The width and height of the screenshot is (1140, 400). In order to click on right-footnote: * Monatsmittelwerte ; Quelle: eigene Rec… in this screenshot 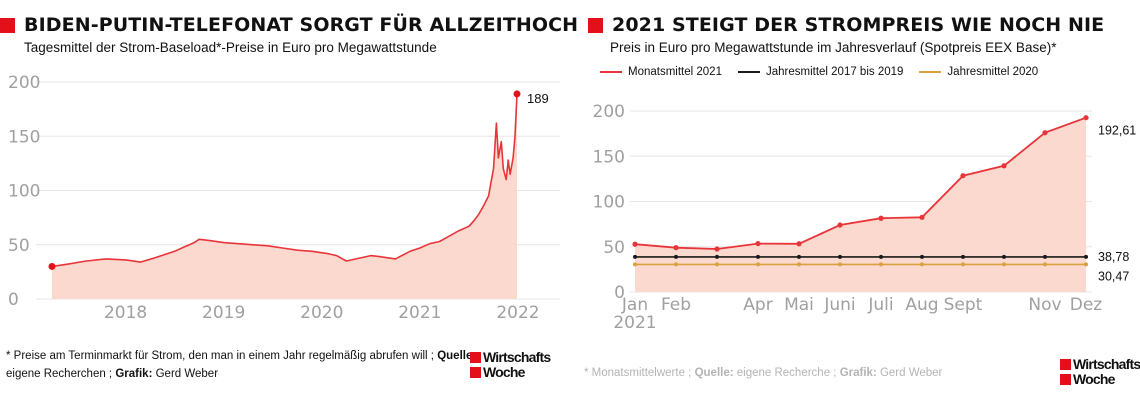, I will do `click(763, 373)`.